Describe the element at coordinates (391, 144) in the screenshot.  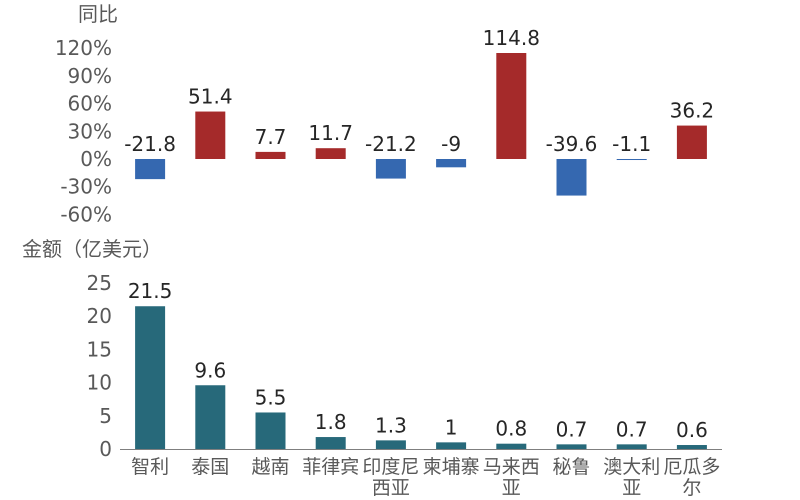
I see `yoy-value-label: -21.2` at that location.